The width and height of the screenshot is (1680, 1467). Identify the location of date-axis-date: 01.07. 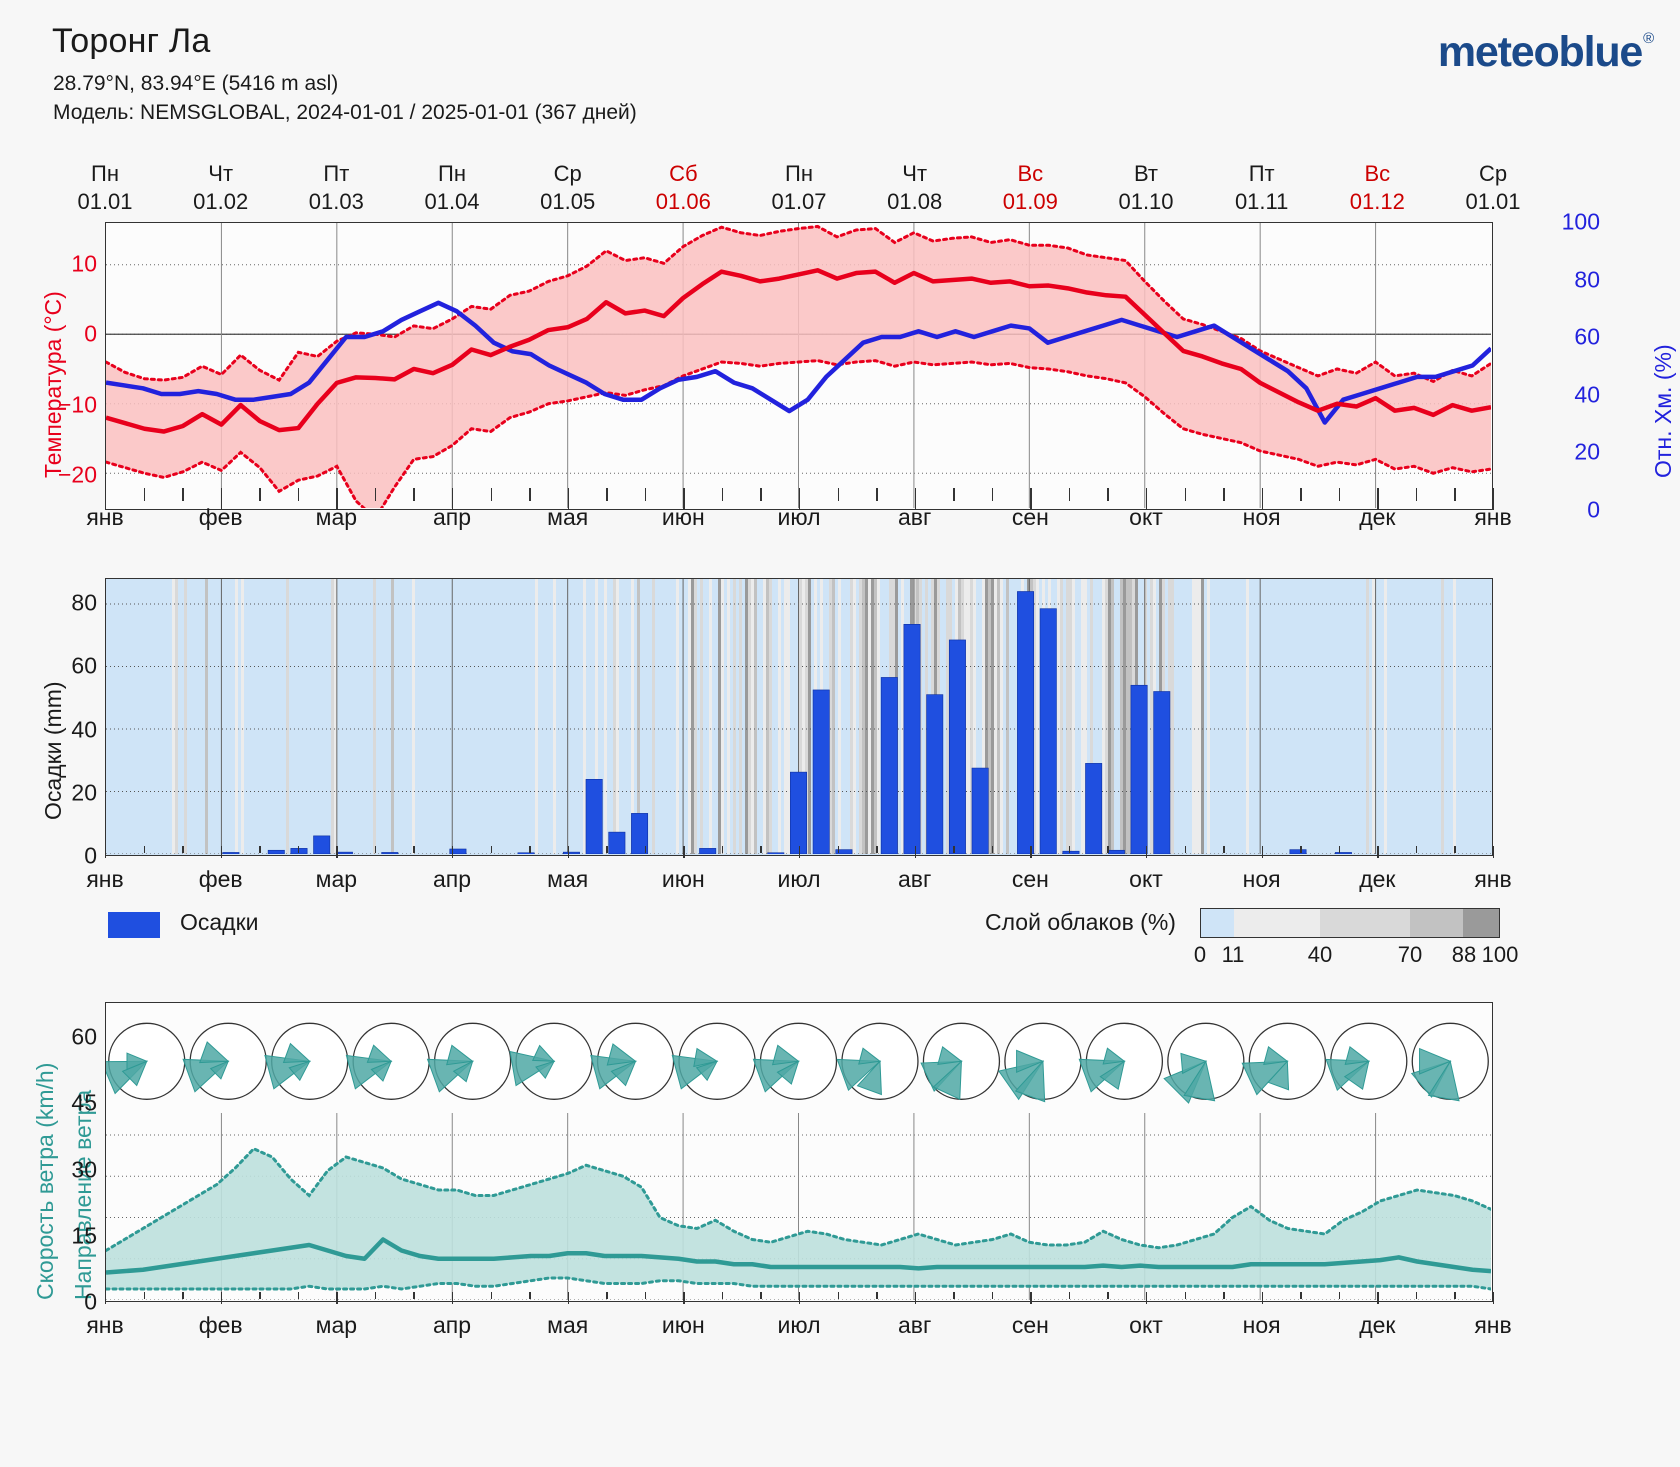
(799, 201).